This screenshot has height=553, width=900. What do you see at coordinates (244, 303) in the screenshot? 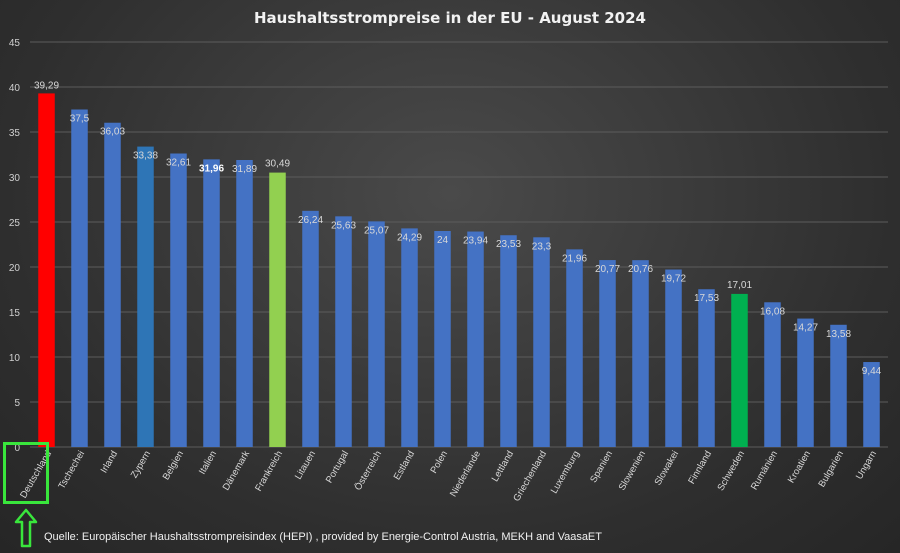
I see `bar-dänemark` at bounding box center [244, 303].